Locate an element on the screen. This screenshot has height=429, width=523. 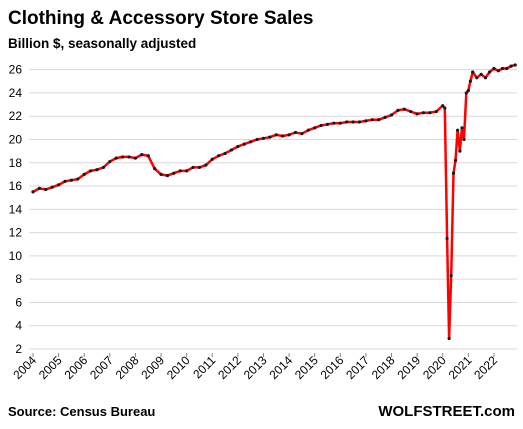
x-tick-label: 2015 is located at coordinates (306, 367).